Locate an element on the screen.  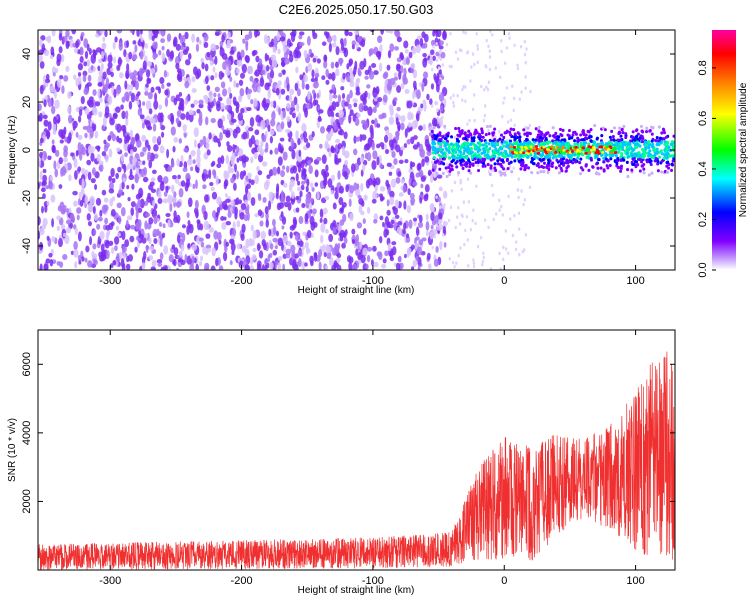
colorbar-tick-label: 0.0 is located at coordinates (703, 269).